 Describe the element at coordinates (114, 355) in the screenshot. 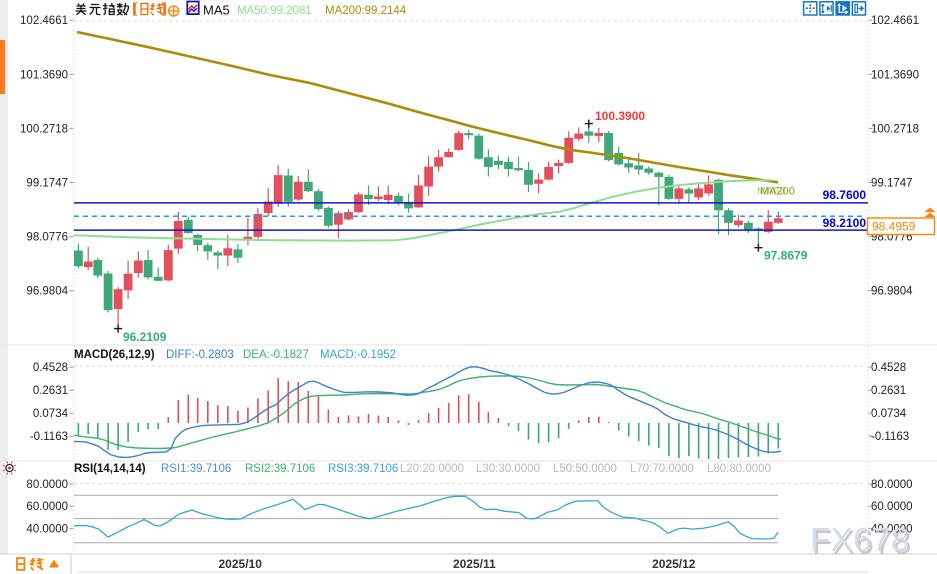

I see `svg-text: MACD(26,12,9)` at that location.